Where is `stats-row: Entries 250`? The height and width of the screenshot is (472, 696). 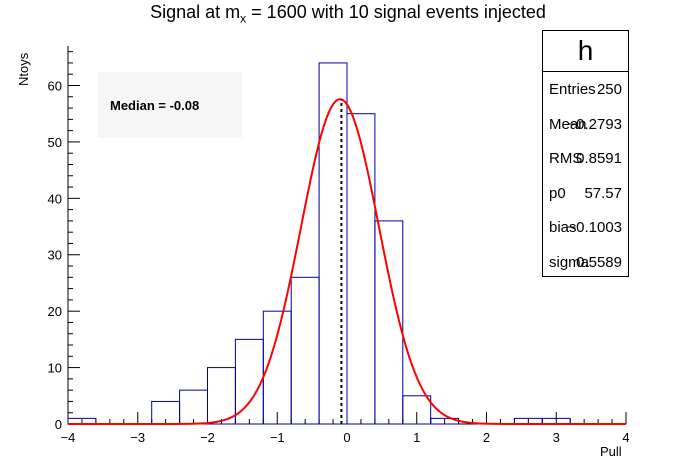 stats-row: Entries 250 is located at coordinates (585, 89).